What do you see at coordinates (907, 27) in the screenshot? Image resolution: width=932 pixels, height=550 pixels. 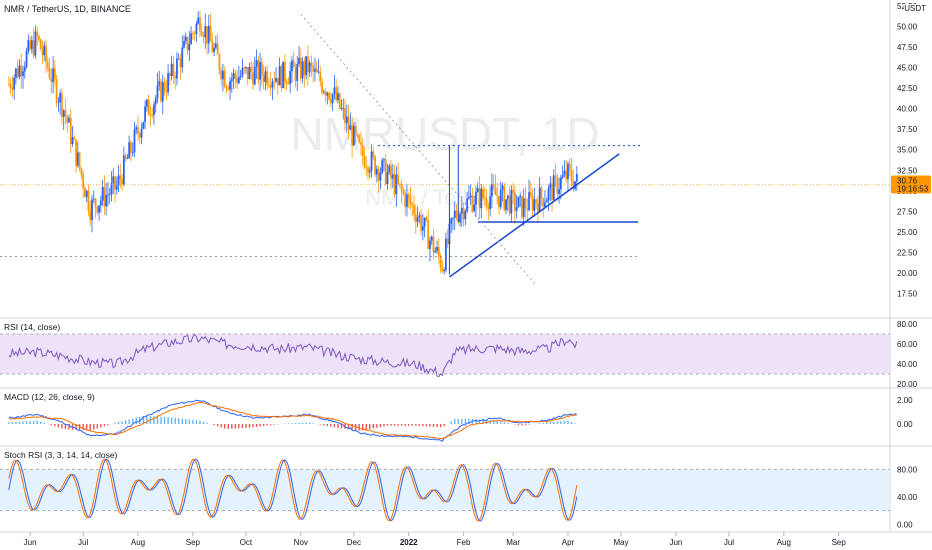 I see `price-tick-label: 50.00` at bounding box center [907, 27].